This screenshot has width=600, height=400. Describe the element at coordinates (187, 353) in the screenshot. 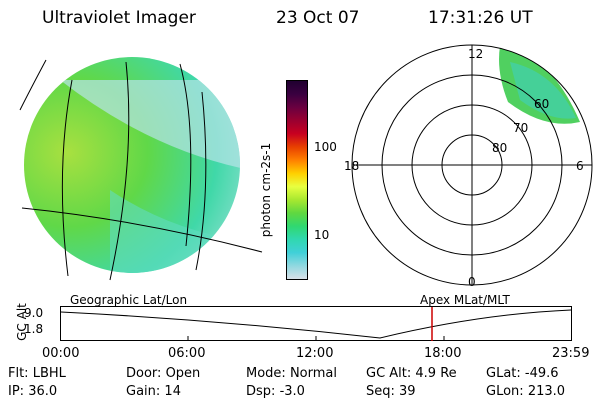

I see `time-tick-0600: 06:00` at that location.